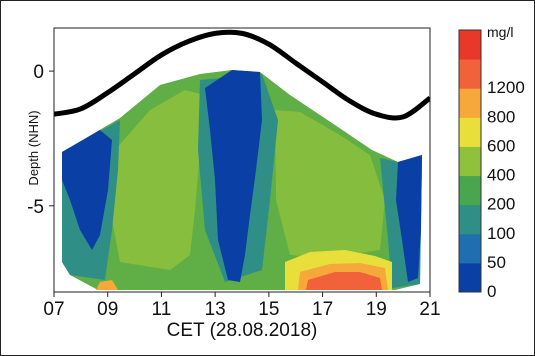 The height and width of the screenshot is (356, 535). What do you see at coordinates (501, 116) in the screenshot?
I see `colorbar-level-label: 800` at bounding box center [501, 116].